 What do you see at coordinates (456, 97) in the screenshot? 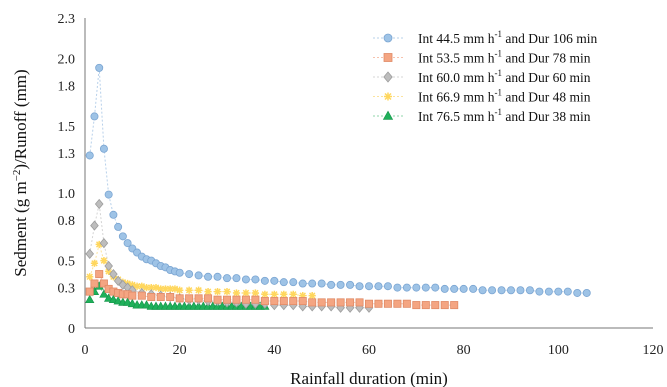
I see `legend-label-part: Int 66.9 mm h` at bounding box center [456, 97].